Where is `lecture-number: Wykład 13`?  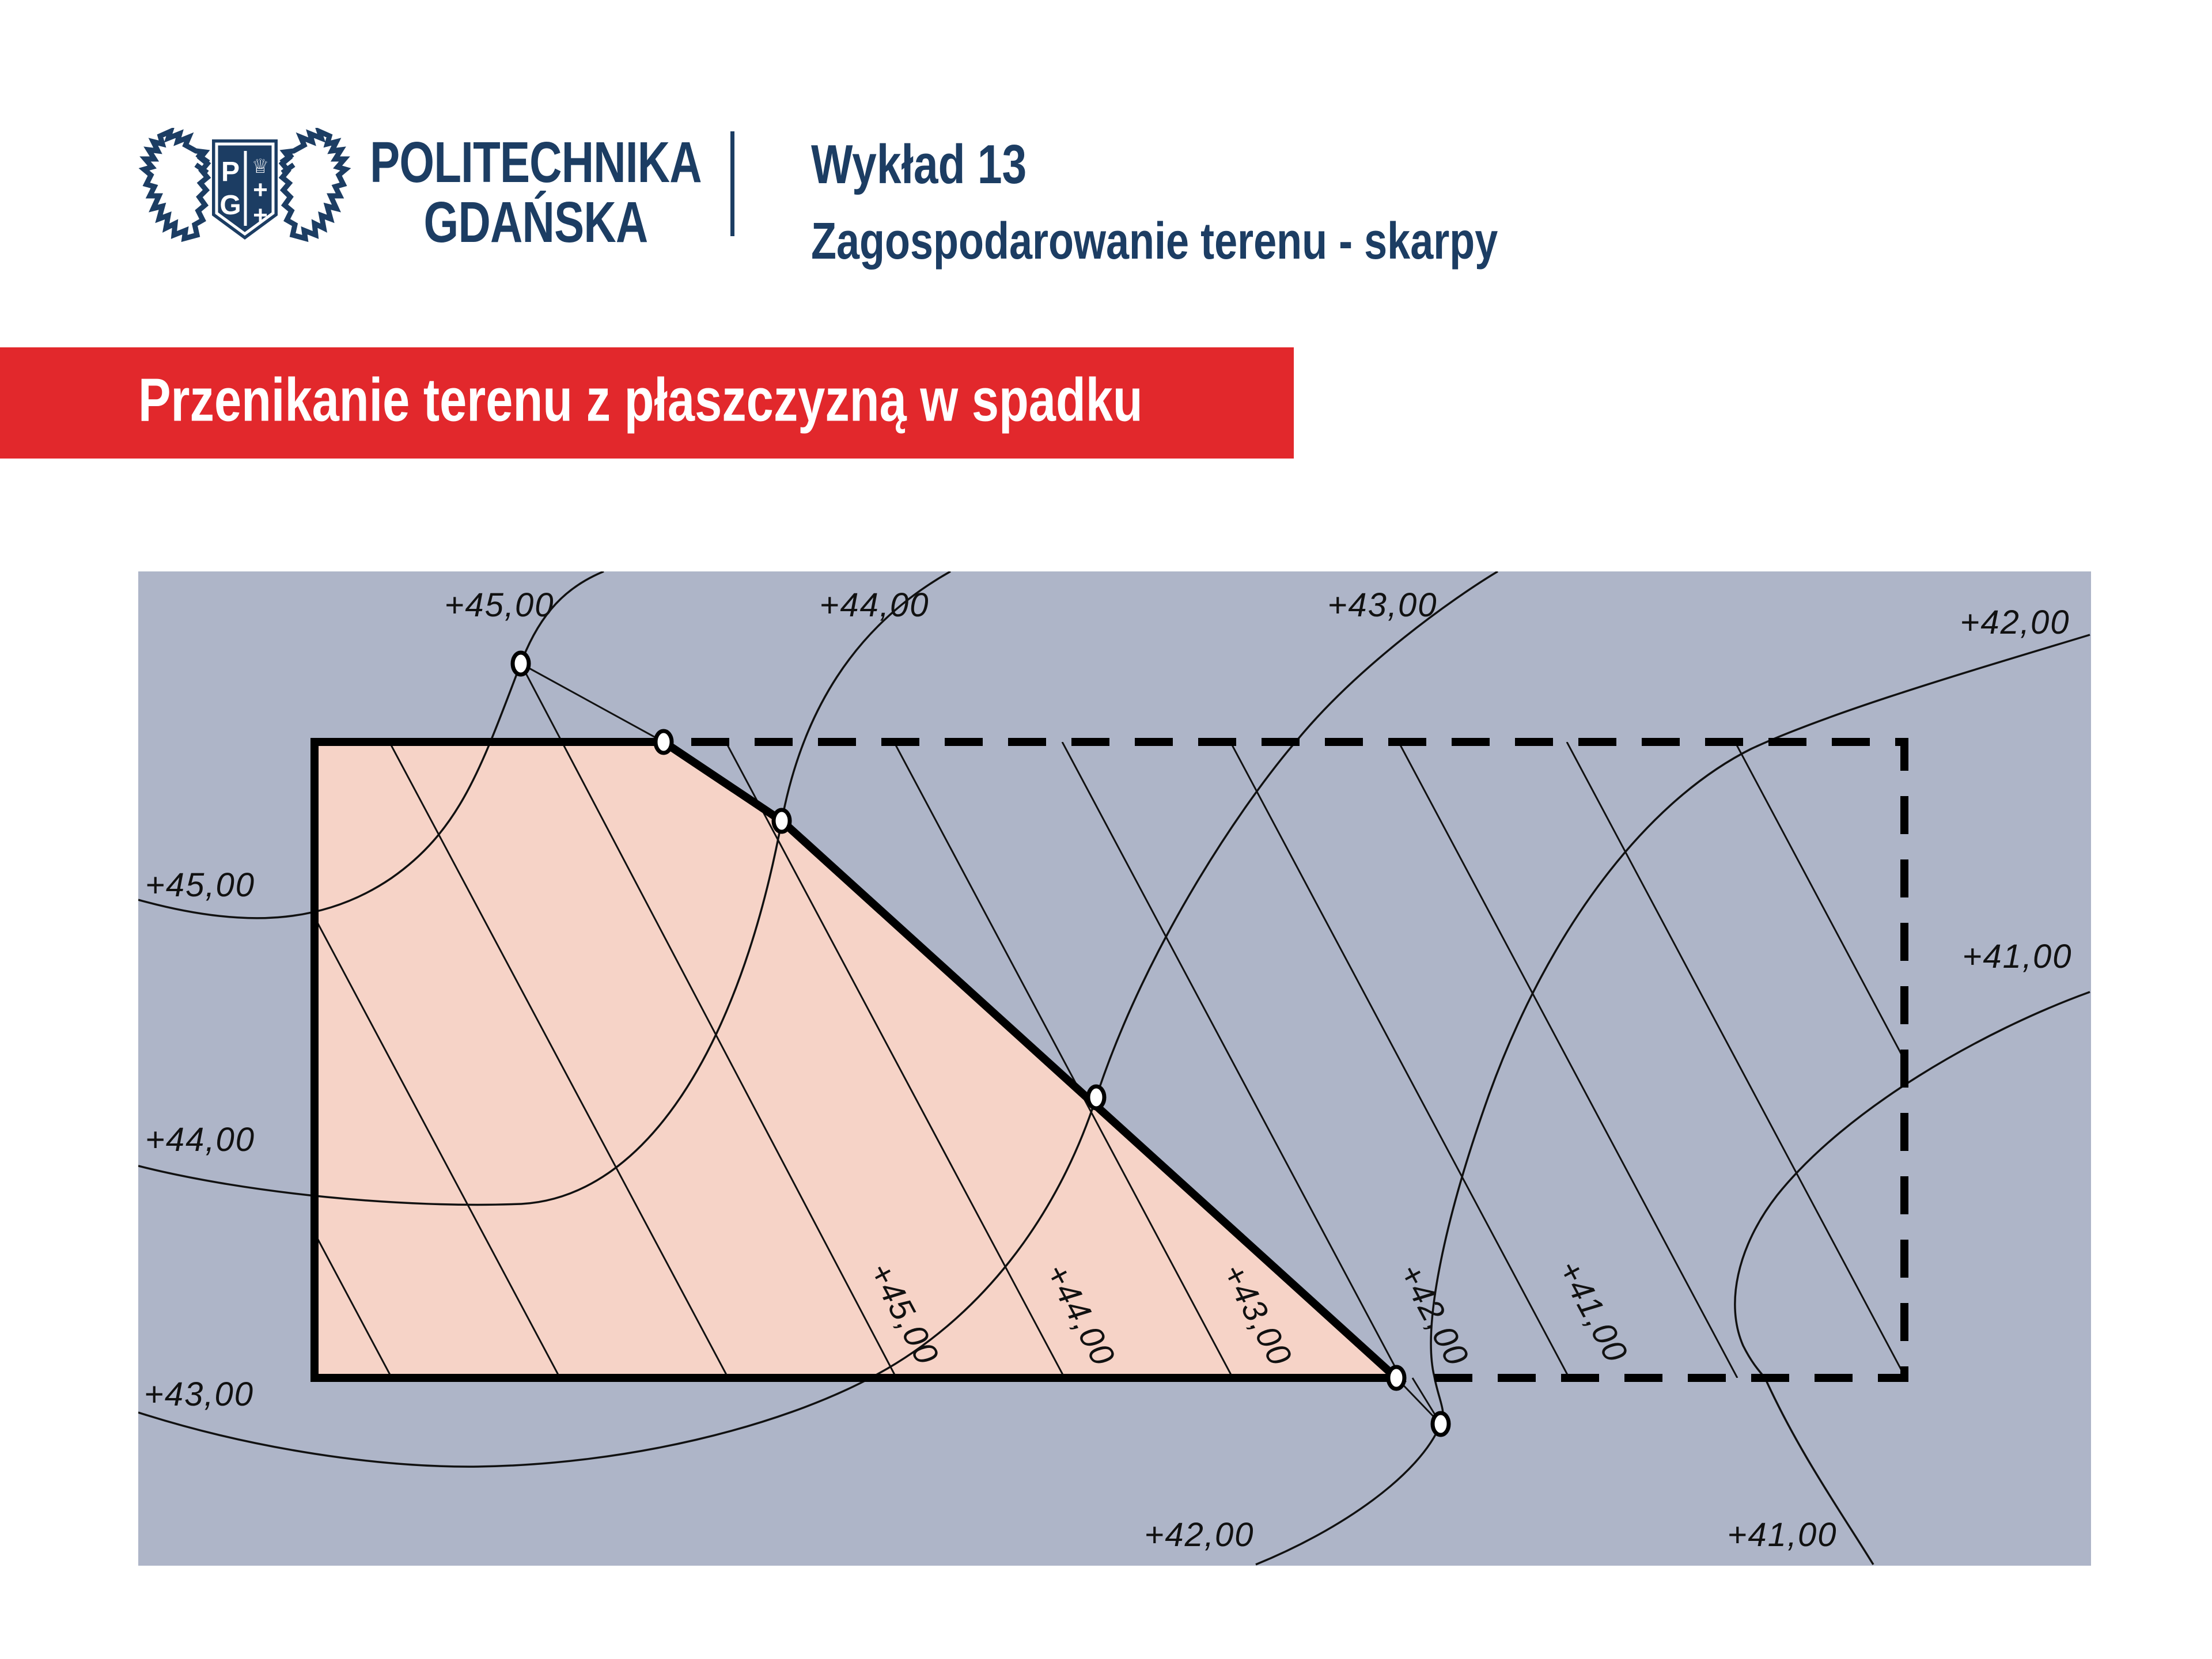
lecture-number: Wykład 13 is located at coordinates (919, 164).